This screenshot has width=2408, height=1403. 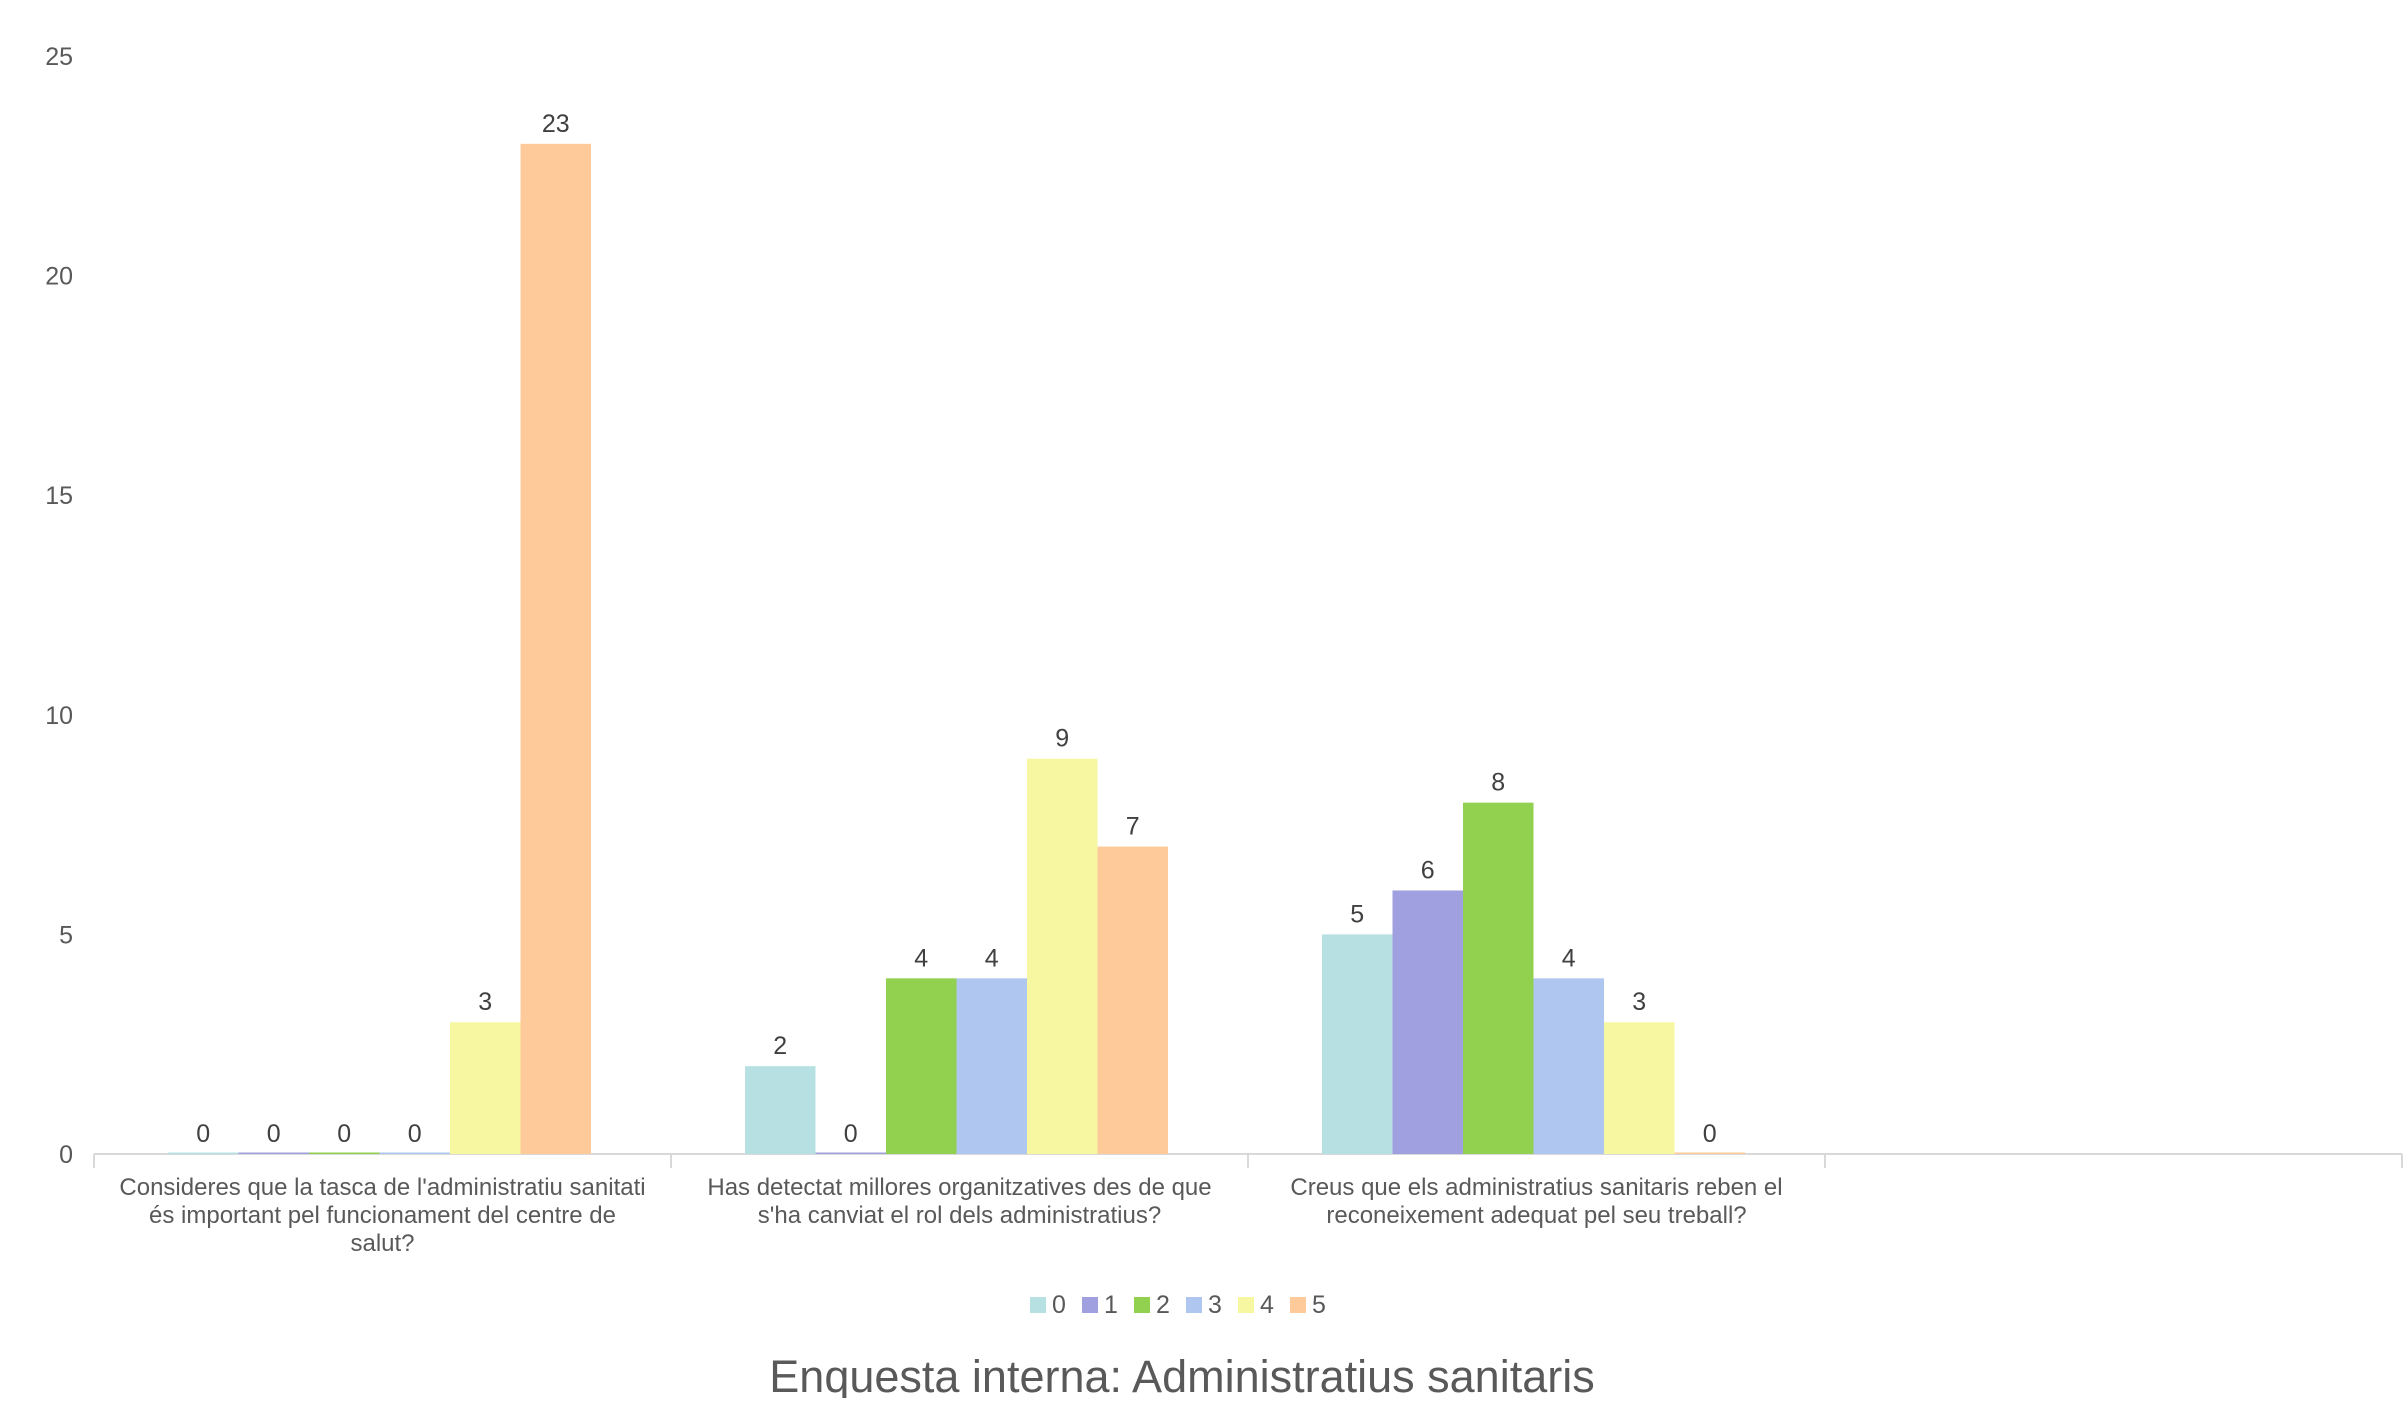 I want to click on y-tick-label: 15, so click(x=59, y=496).